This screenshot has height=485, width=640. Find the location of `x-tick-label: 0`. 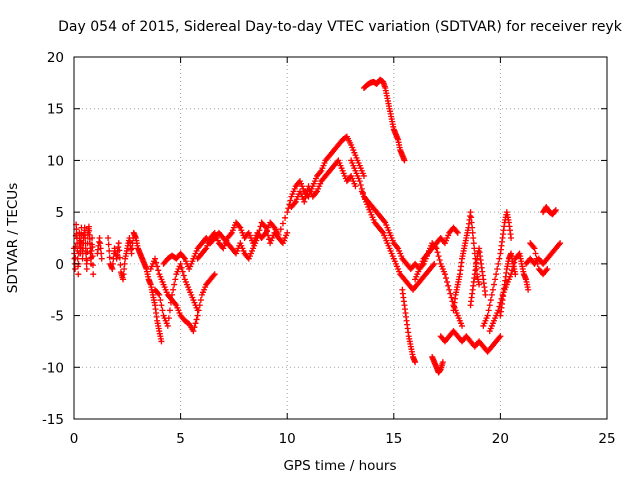

x-tick-label: 0 is located at coordinates (74, 439).